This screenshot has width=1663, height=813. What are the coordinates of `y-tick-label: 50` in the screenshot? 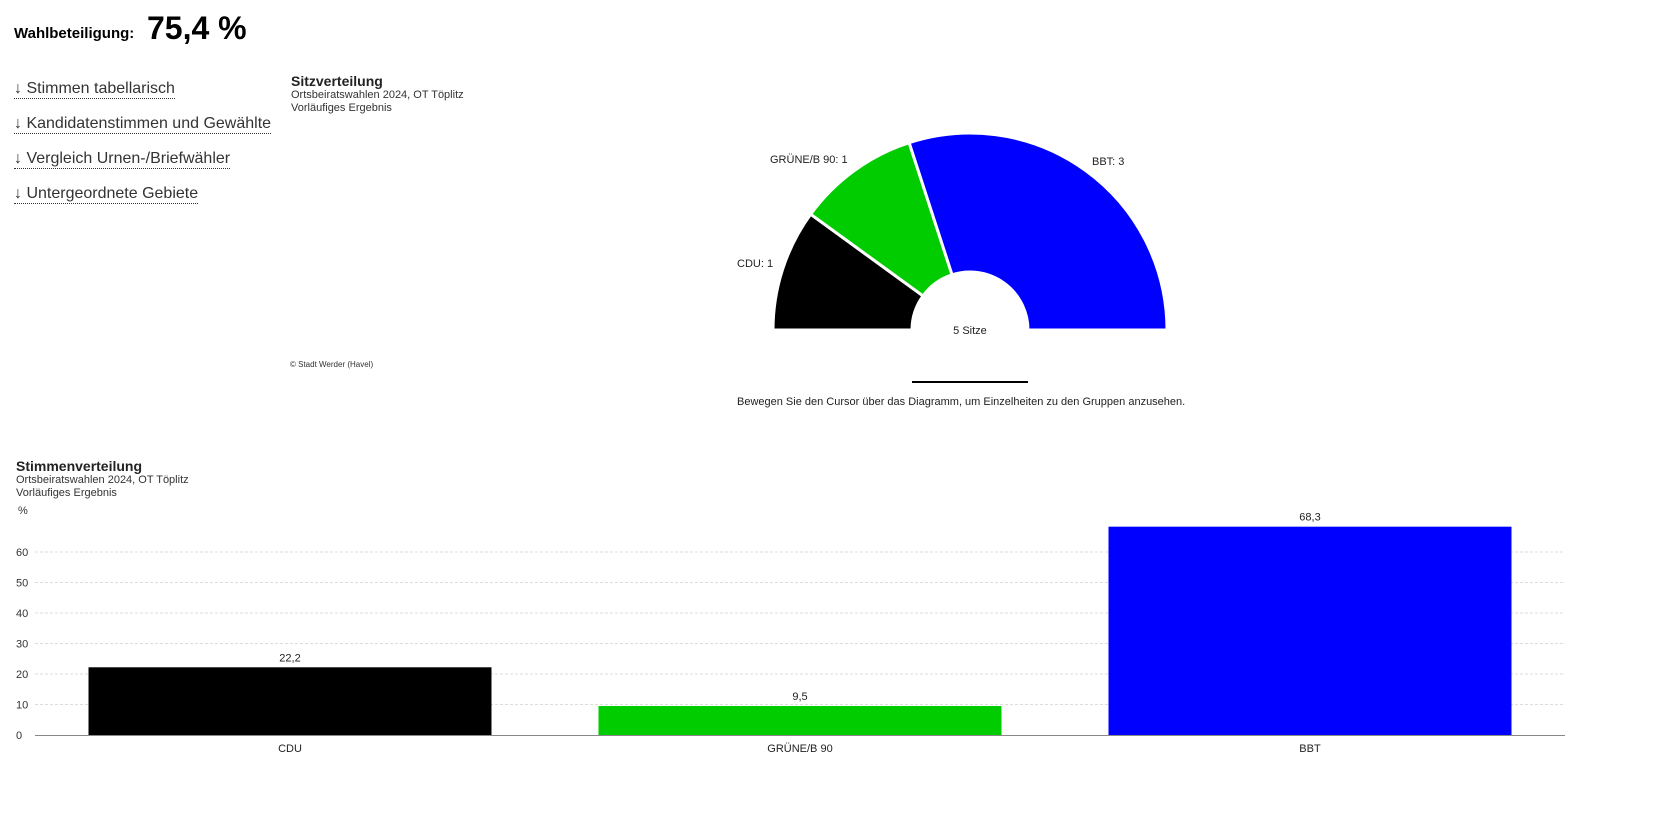 It's located at (22, 584).